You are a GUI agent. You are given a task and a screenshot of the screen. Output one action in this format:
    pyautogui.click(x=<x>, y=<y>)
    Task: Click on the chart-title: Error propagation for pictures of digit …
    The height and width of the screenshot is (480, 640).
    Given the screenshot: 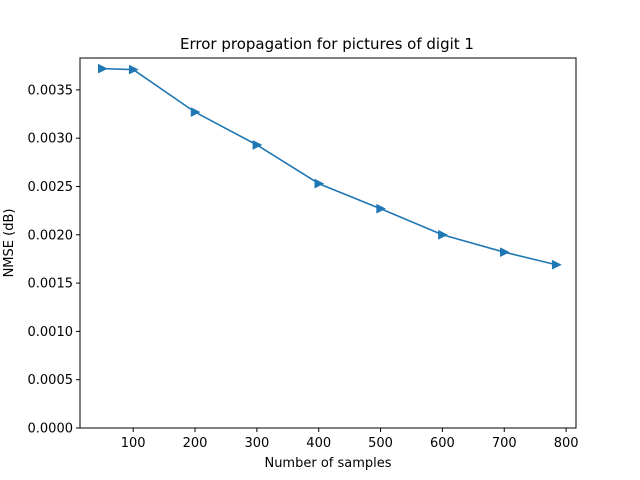 What is the action you would take?
    pyautogui.click(x=327, y=44)
    